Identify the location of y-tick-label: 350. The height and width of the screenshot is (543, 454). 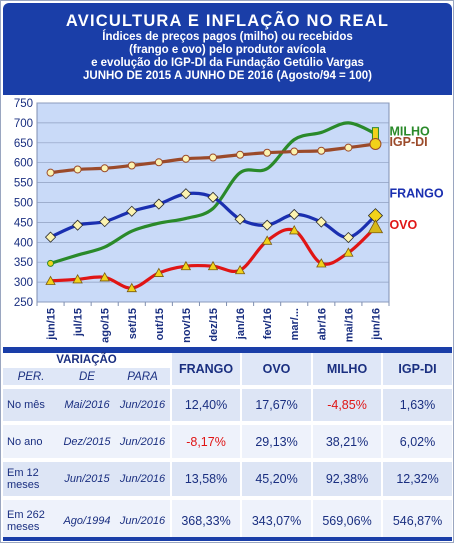
(23, 263).